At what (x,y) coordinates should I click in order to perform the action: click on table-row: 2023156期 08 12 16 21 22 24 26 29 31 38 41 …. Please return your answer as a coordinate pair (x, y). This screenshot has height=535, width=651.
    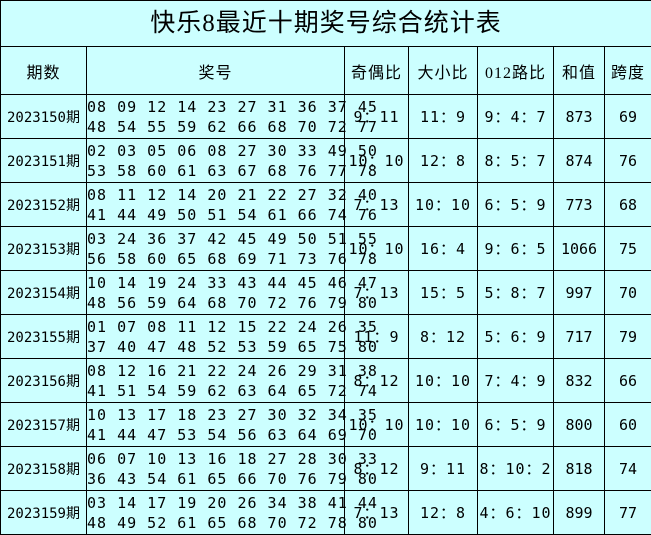
    Looking at the image, I should click on (325, 380).